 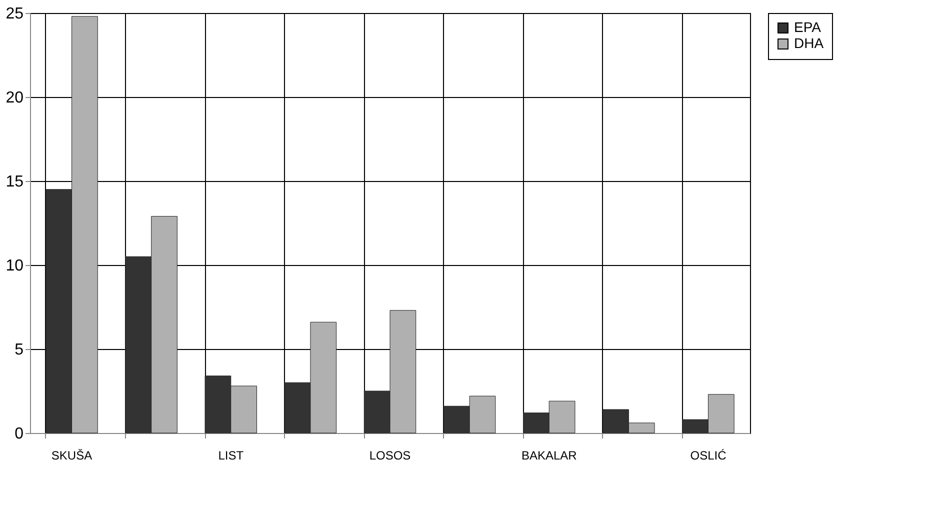 I want to click on y-tick-label: 5, so click(x=19, y=350).